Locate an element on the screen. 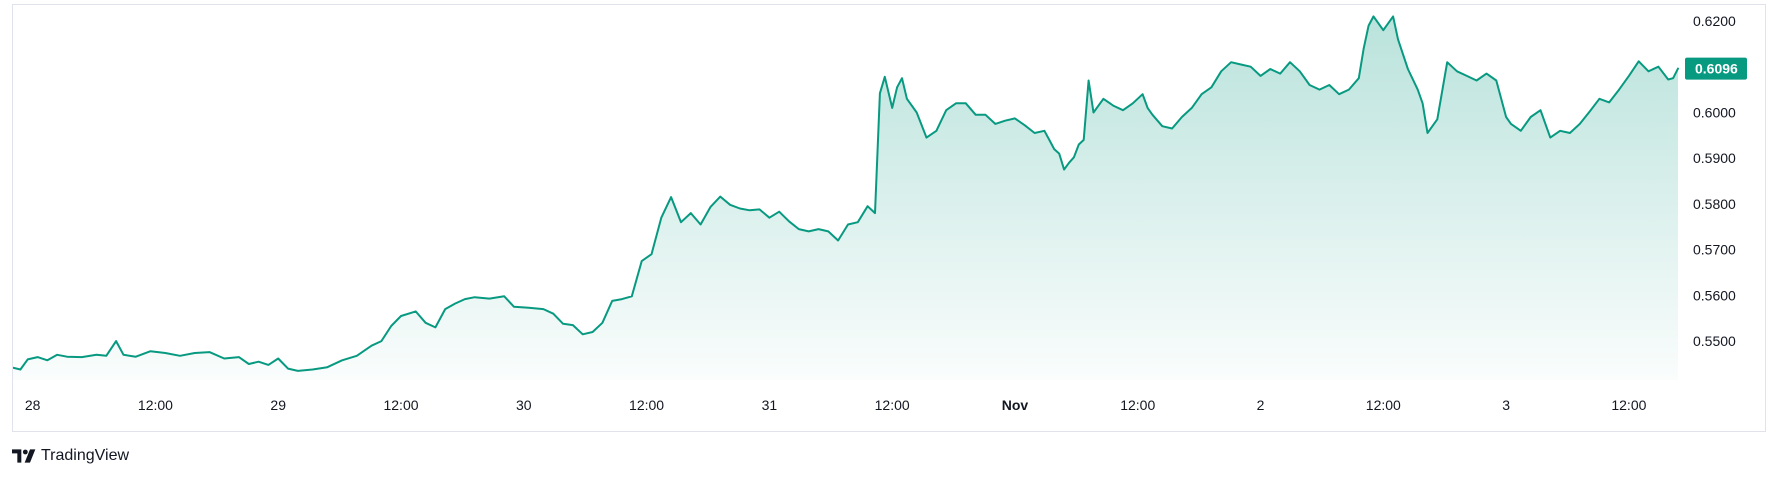 This screenshot has width=1778, height=478. price-tick-label: 0.5900 is located at coordinates (1714, 158).